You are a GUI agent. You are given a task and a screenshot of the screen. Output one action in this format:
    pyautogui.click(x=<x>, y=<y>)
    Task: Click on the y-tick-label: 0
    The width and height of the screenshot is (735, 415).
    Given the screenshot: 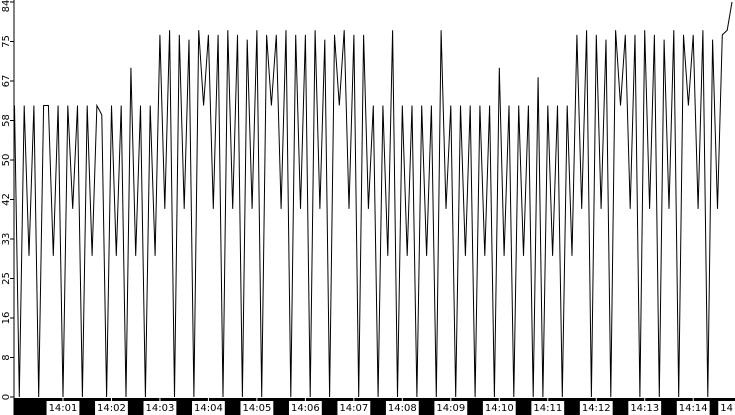 What is the action you would take?
    pyautogui.click(x=6, y=397)
    